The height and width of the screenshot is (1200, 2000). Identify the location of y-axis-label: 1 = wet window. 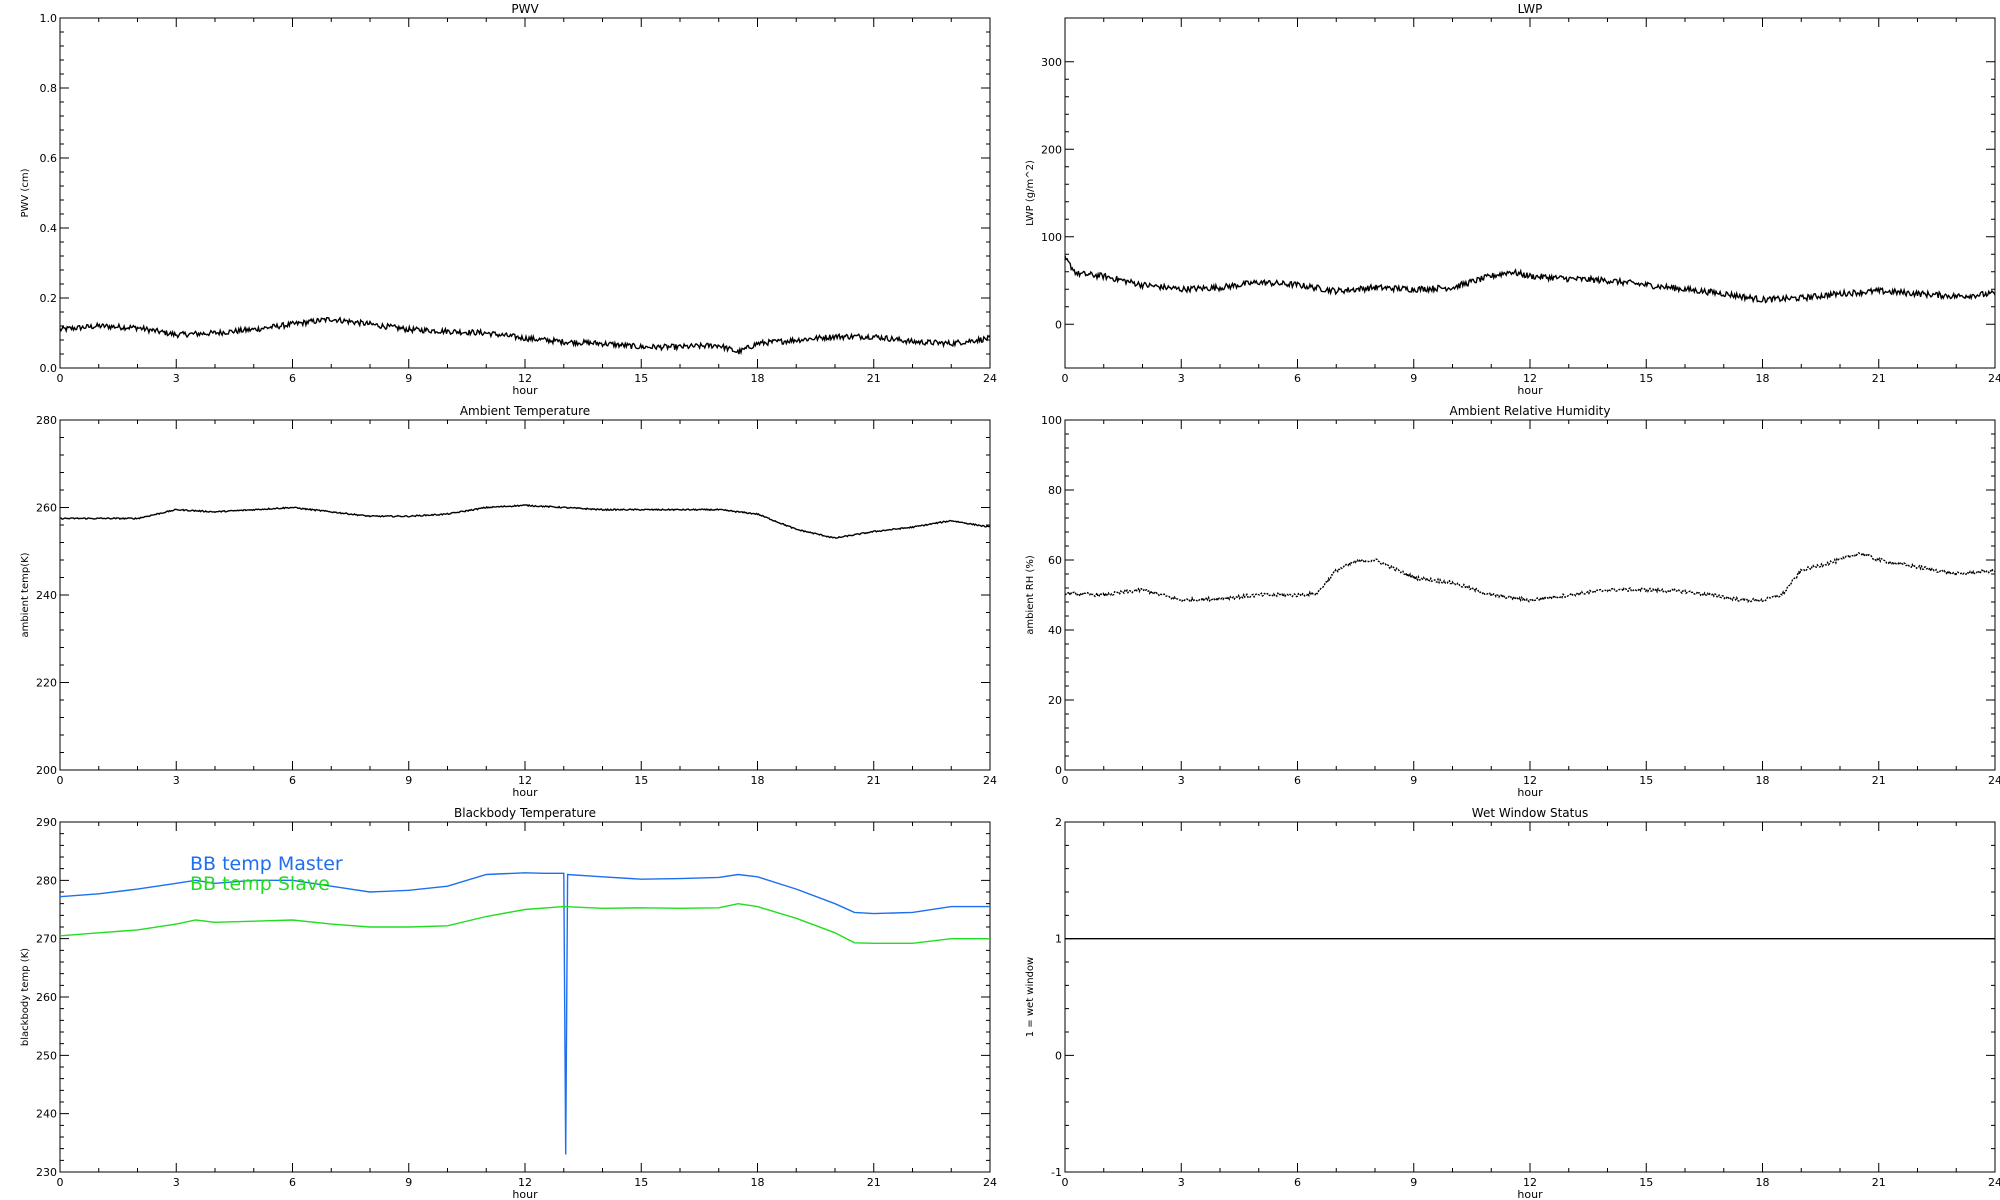
(1030, 997).